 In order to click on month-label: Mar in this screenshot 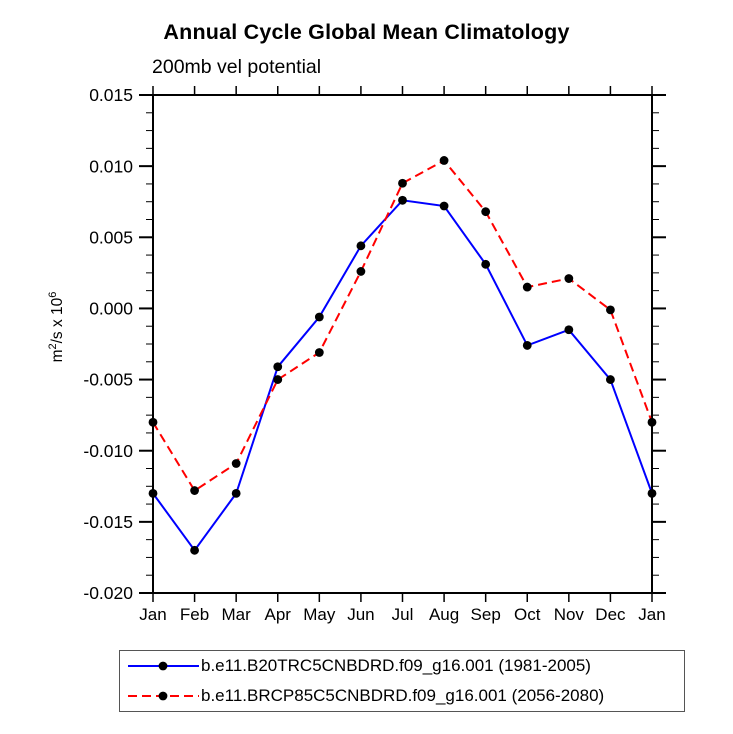, I will do `click(237, 614)`.